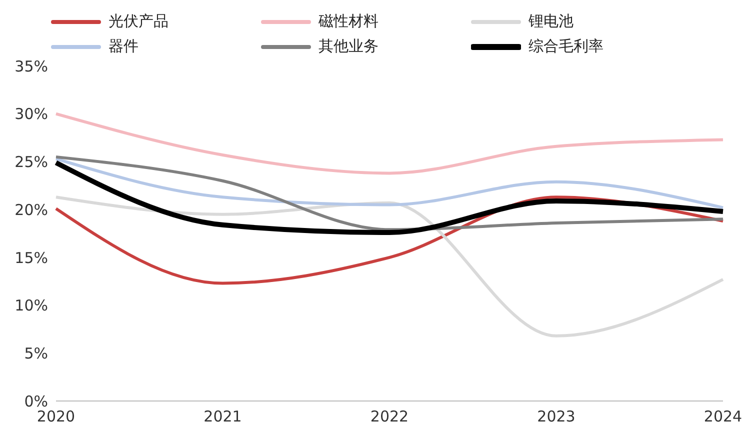  What do you see at coordinates (31, 162) in the screenshot?
I see `y-tick-label: 25%` at bounding box center [31, 162].